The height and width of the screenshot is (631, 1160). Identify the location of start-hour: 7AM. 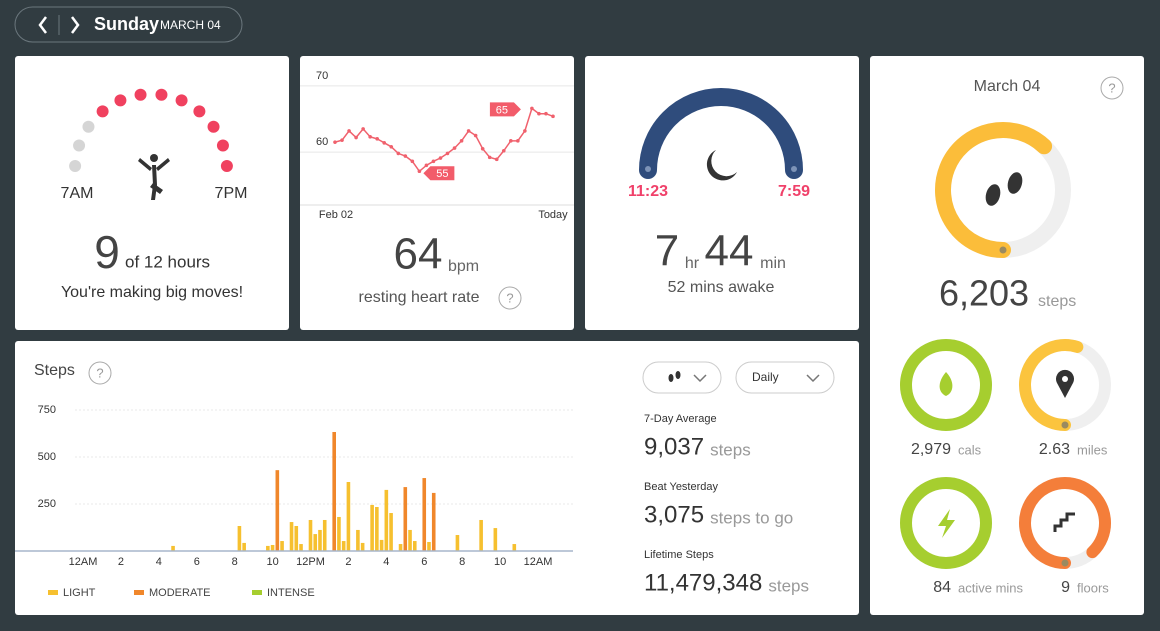
(77, 193).